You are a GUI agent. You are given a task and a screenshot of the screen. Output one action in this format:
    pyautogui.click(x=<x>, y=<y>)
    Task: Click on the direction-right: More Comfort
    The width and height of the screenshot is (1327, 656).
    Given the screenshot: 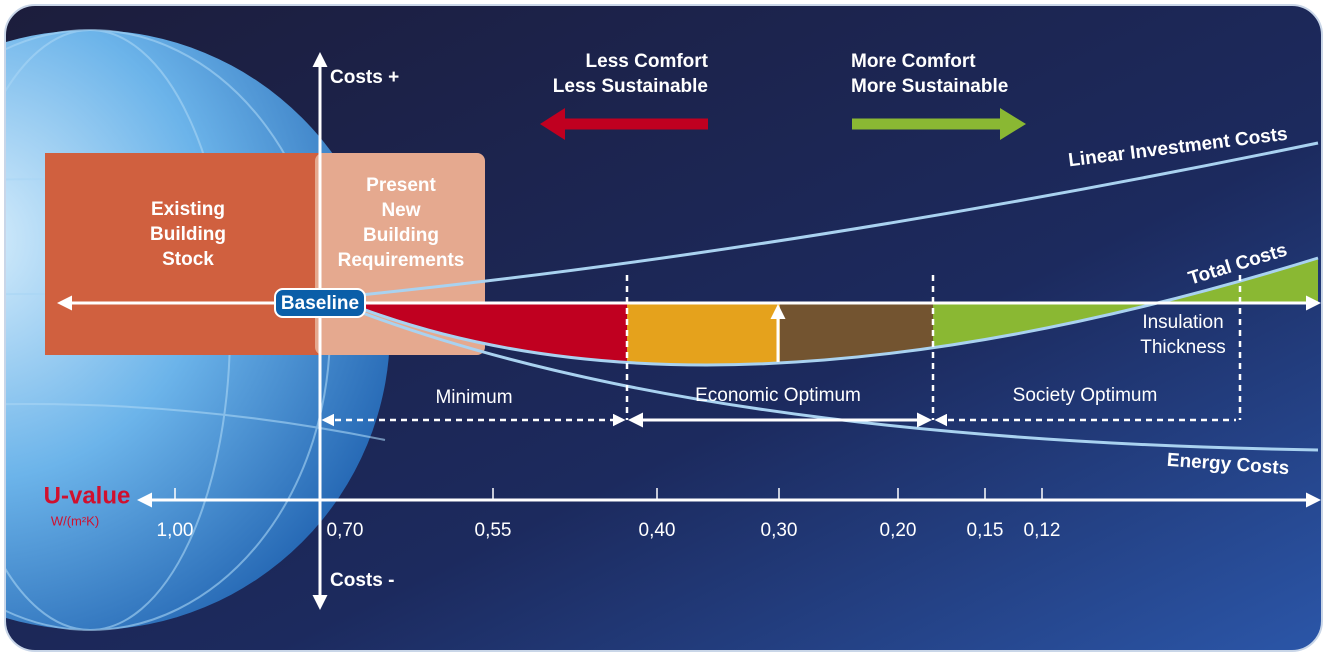 What is the action you would take?
    pyautogui.click(x=913, y=61)
    